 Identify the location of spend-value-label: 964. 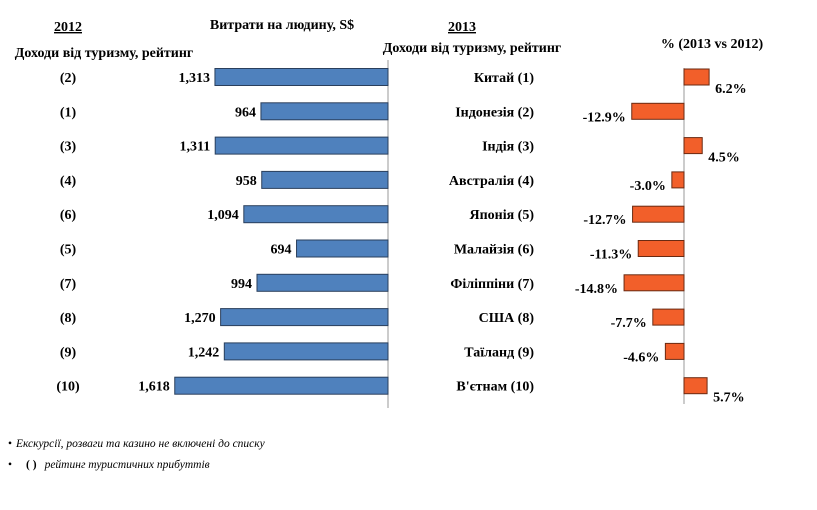
(245, 112).